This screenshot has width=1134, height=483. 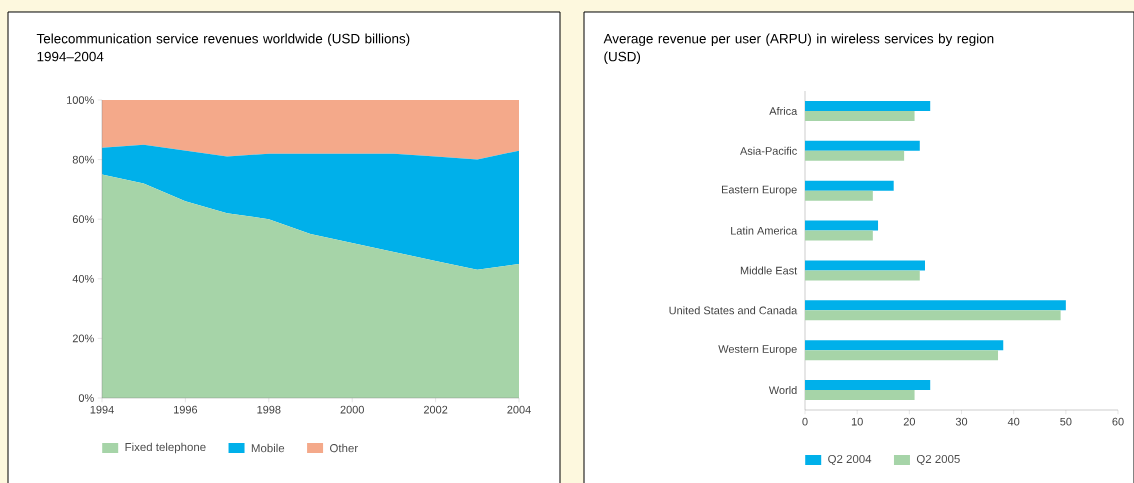 What do you see at coordinates (757, 350) in the screenshot?
I see `y-tick-label: Western Europe` at bounding box center [757, 350].